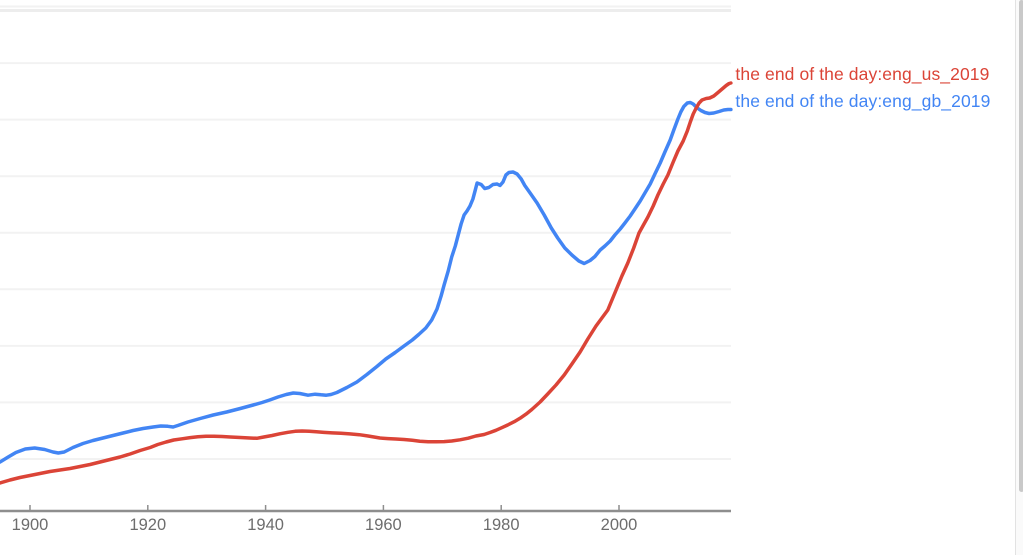 This screenshot has height=555, width=1023. Describe the element at coordinates (365, 10) in the screenshot. I see `plot-top-border` at that location.